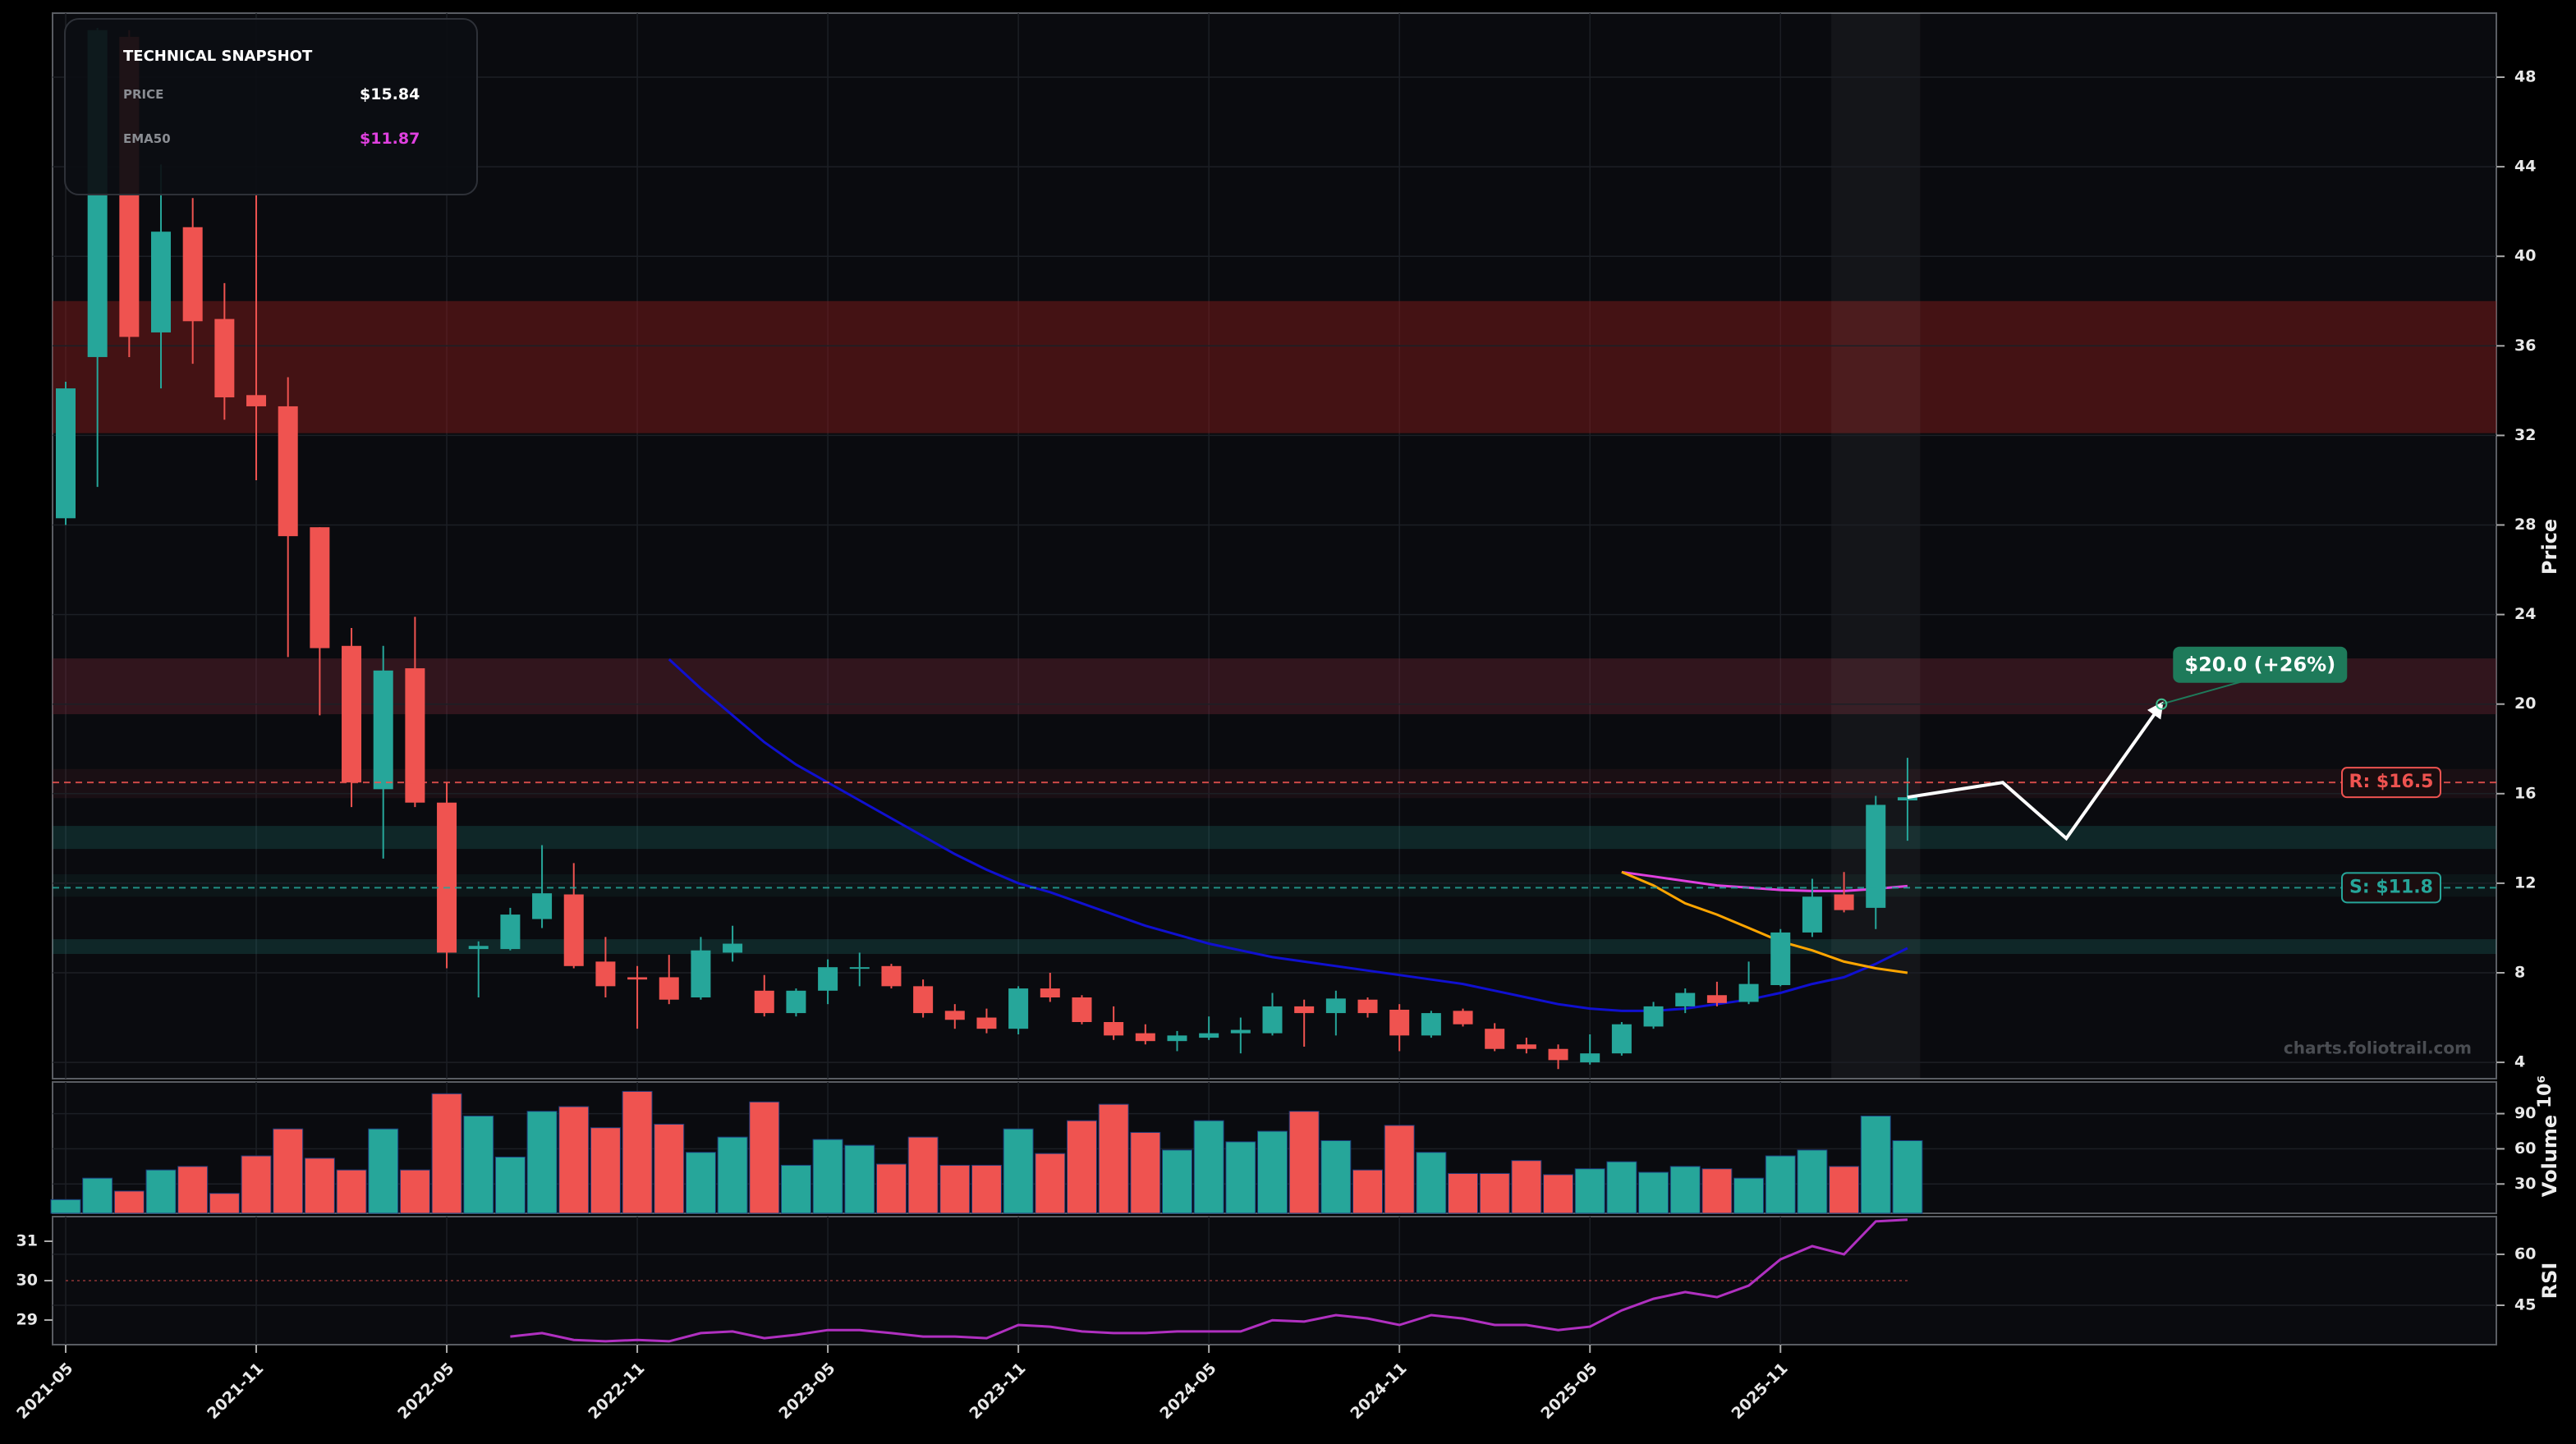  What do you see at coordinates (616, 1391) in the screenshot?
I see `x-tick-label: 2022-11` at bounding box center [616, 1391].